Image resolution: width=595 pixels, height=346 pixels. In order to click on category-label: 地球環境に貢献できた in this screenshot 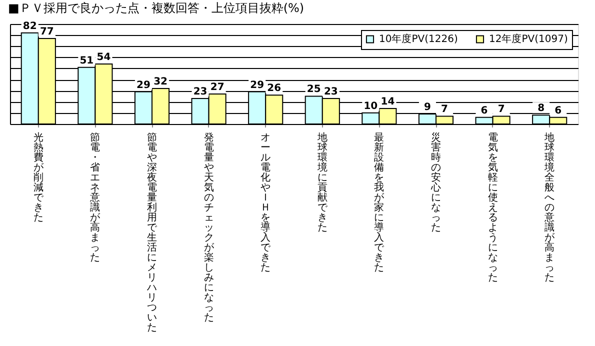, I will do `click(322, 183)`.